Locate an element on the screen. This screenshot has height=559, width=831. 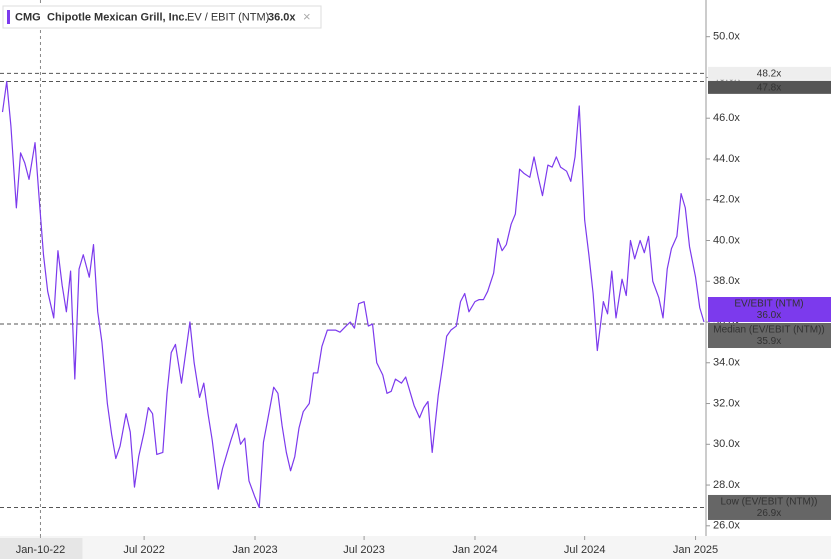
y-tick-label: 38.0x is located at coordinates (726, 281).